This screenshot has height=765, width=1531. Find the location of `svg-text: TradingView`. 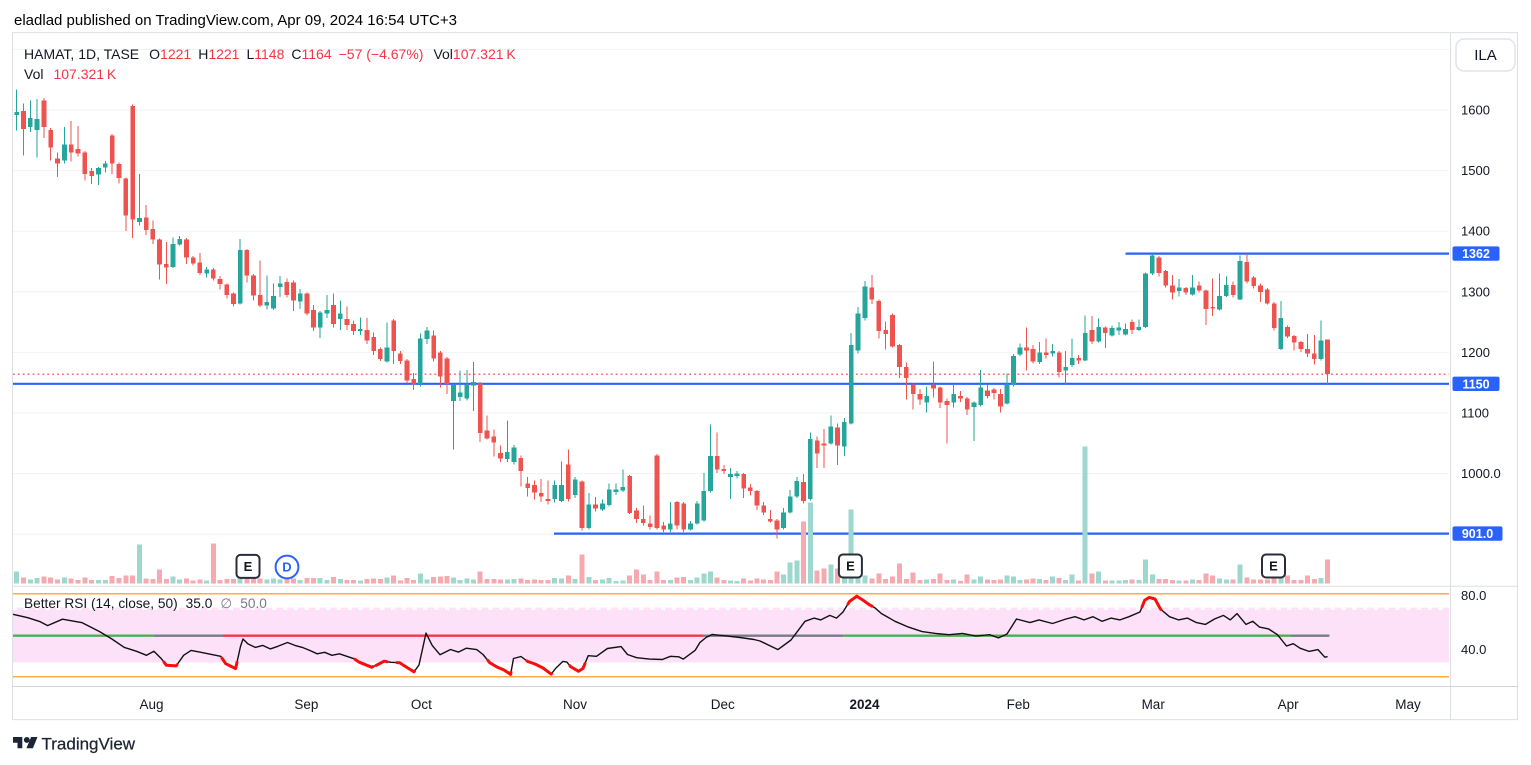

svg-text: TradingView is located at coordinates (89, 744).